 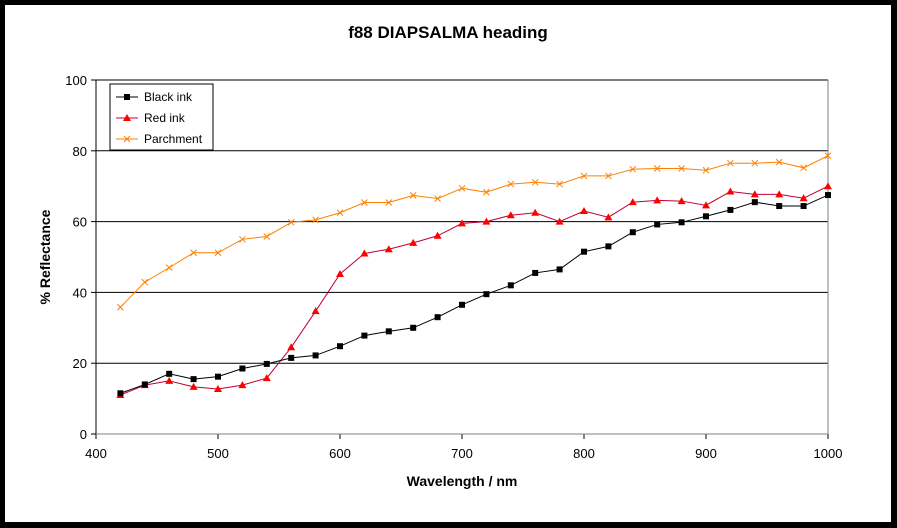 I want to click on y-tick-label: 20, so click(x=80, y=363).